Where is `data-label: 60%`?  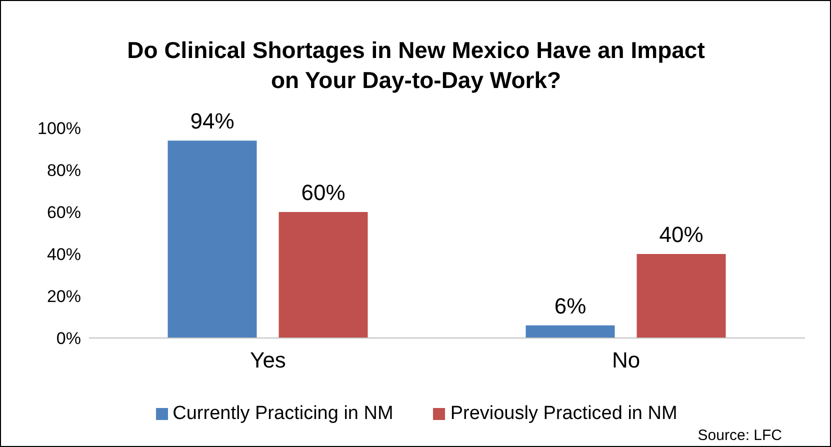
data-label: 60% is located at coordinates (323, 192).